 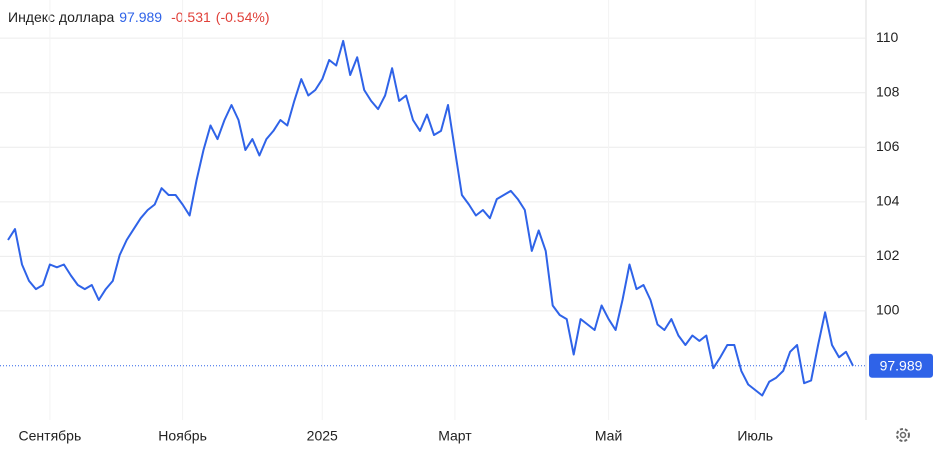 What do you see at coordinates (887, 37) in the screenshot?
I see `y-tick-label: 110` at bounding box center [887, 37].